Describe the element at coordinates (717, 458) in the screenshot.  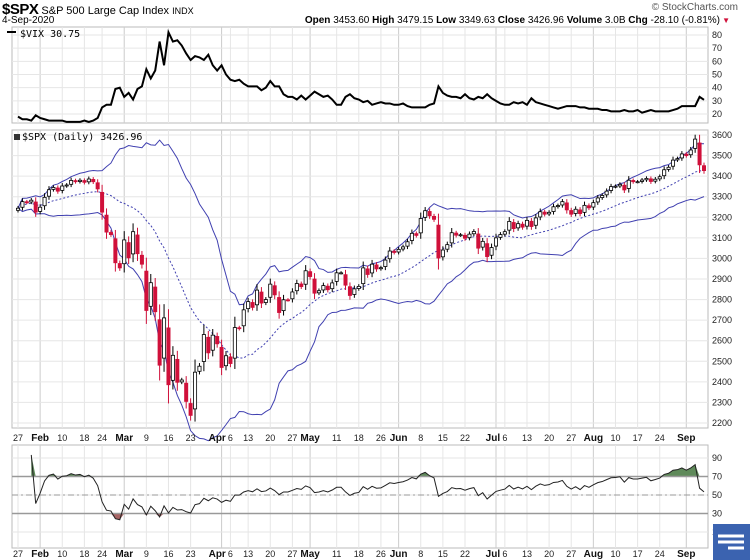
I see `rsi-tick-label: 90` at that location.